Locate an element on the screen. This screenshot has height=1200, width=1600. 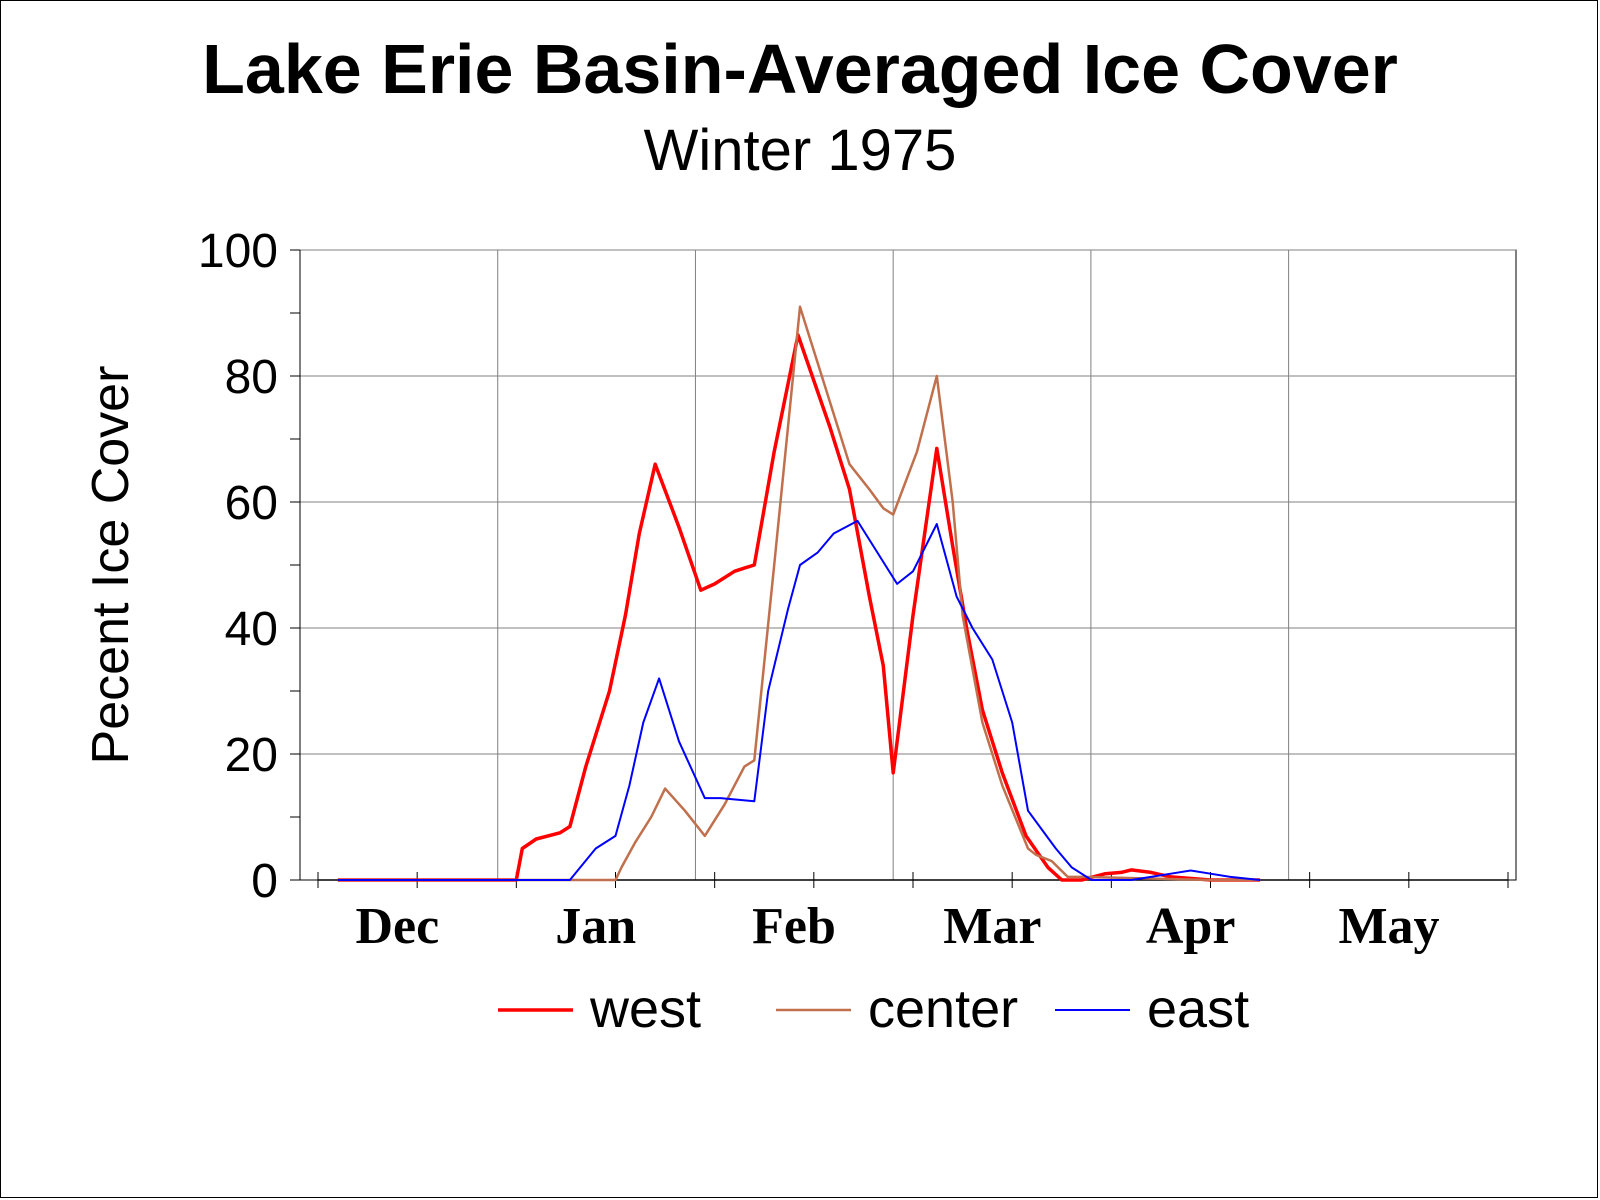
x-tick-label: Feb is located at coordinates (794, 926).